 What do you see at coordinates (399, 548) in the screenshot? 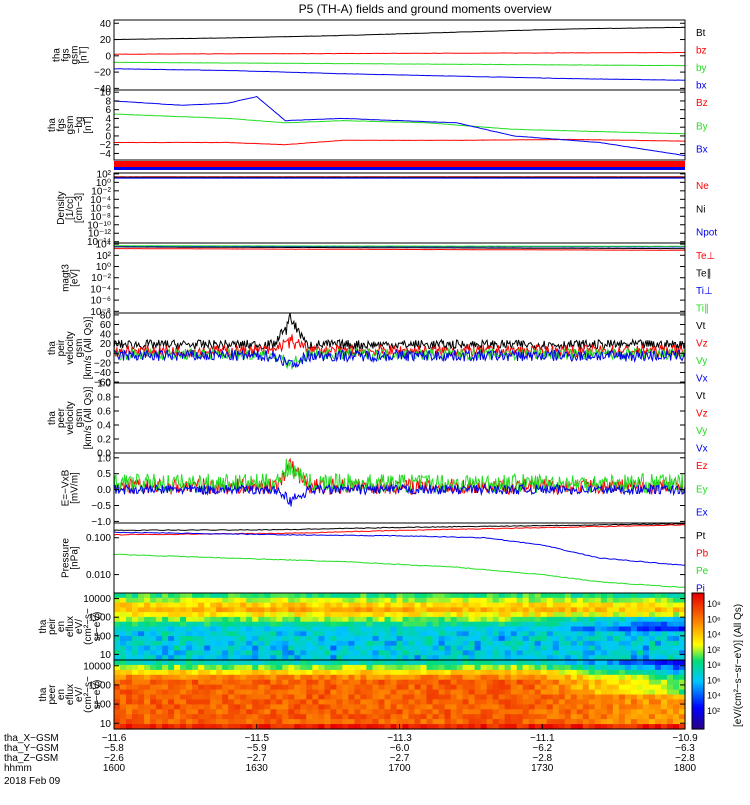
I see `series-Pi` at bounding box center [399, 548].